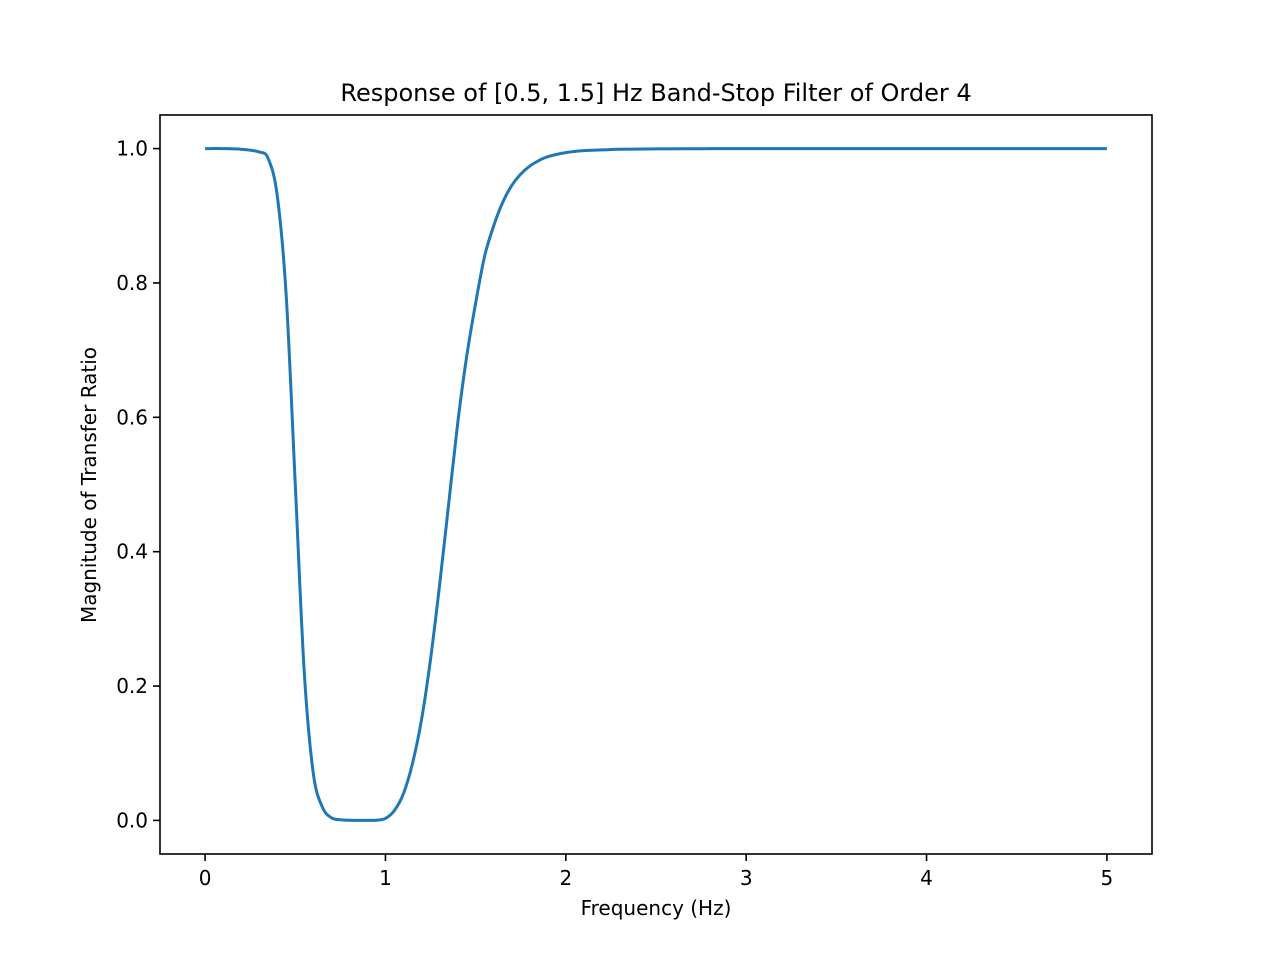 The height and width of the screenshot is (965, 1280). Describe the element at coordinates (656, 908) in the screenshot. I see `x-axis-label: Frequency (Hz)` at that location.